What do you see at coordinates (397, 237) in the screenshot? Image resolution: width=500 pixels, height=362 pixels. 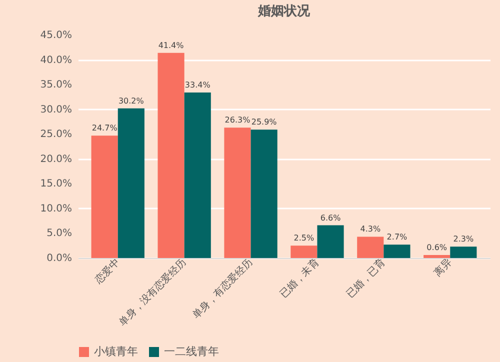 I see `data-label: 2.7%` at bounding box center [397, 237].